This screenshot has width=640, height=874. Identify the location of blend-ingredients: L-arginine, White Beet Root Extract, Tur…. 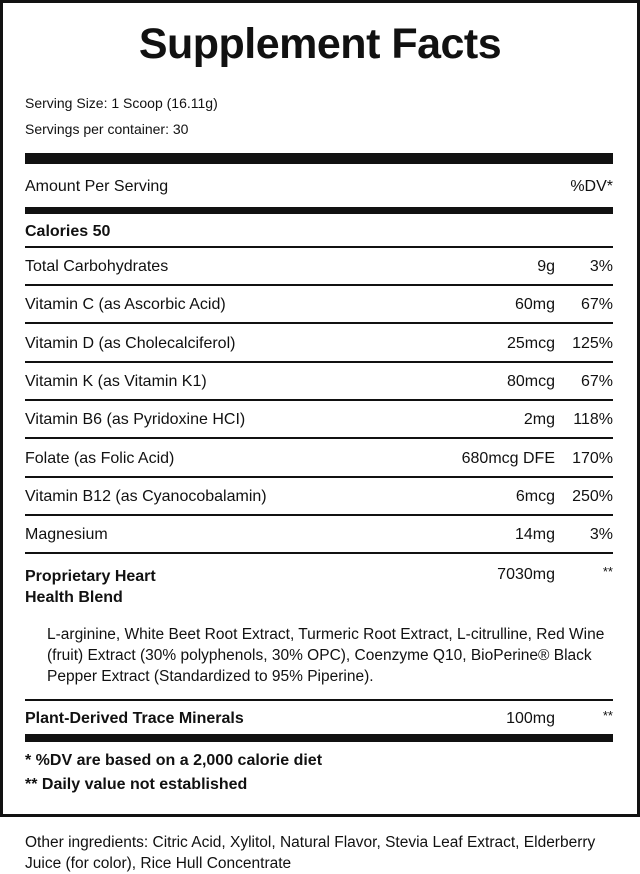
(326, 655).